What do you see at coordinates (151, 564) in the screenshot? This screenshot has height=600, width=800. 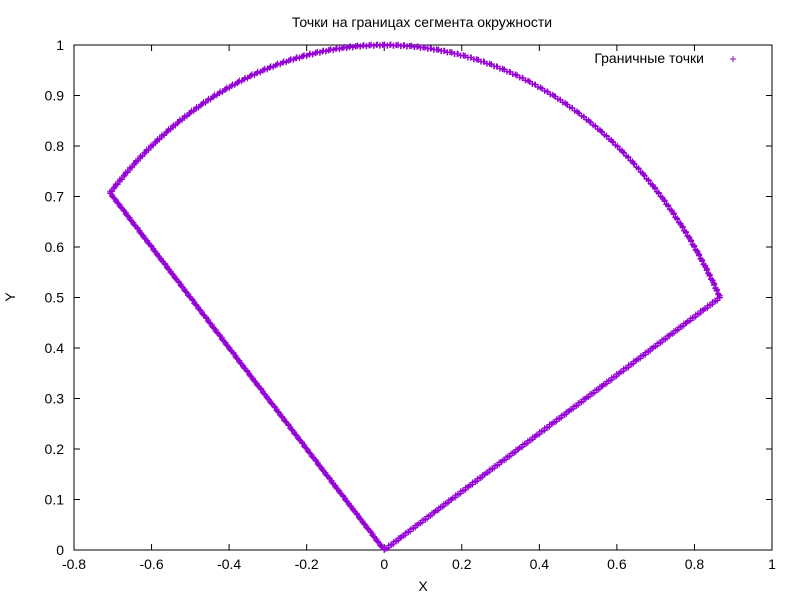 I see `x-tick-label: -0.6` at bounding box center [151, 564].